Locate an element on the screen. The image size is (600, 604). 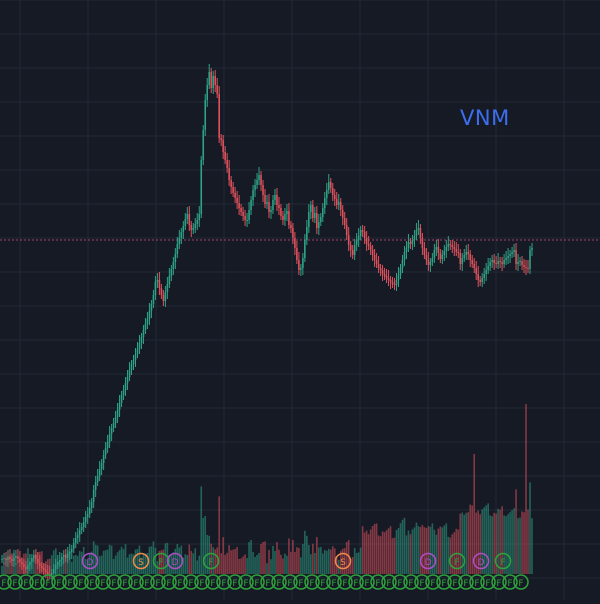
event-label: D is located at coordinates (428, 563).